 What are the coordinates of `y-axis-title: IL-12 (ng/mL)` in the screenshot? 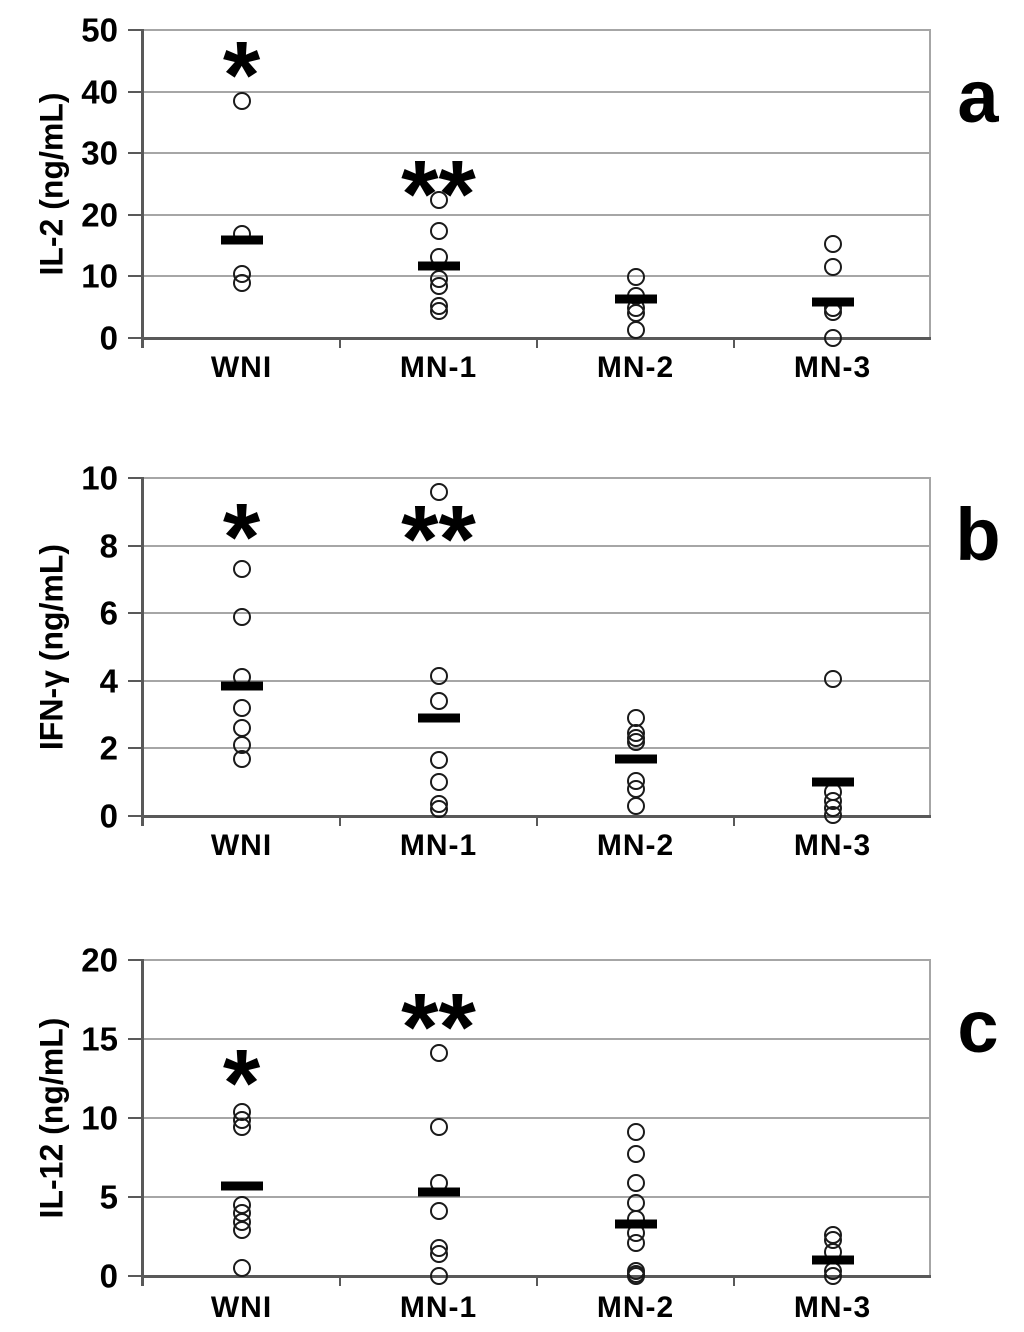 It's located at (51, 1118).